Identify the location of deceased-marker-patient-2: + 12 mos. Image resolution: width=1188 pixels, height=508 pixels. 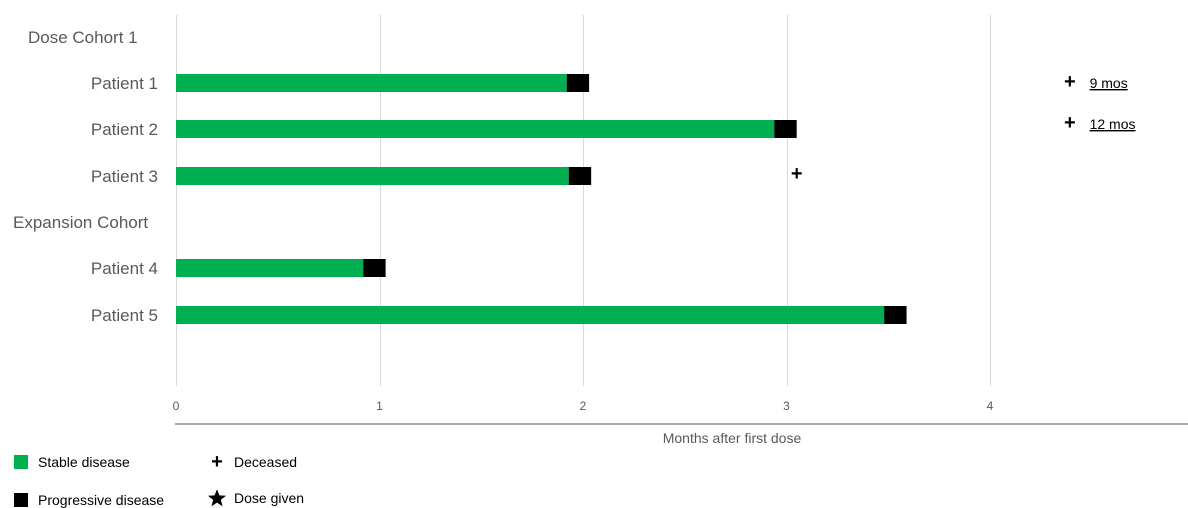
(1100, 123).